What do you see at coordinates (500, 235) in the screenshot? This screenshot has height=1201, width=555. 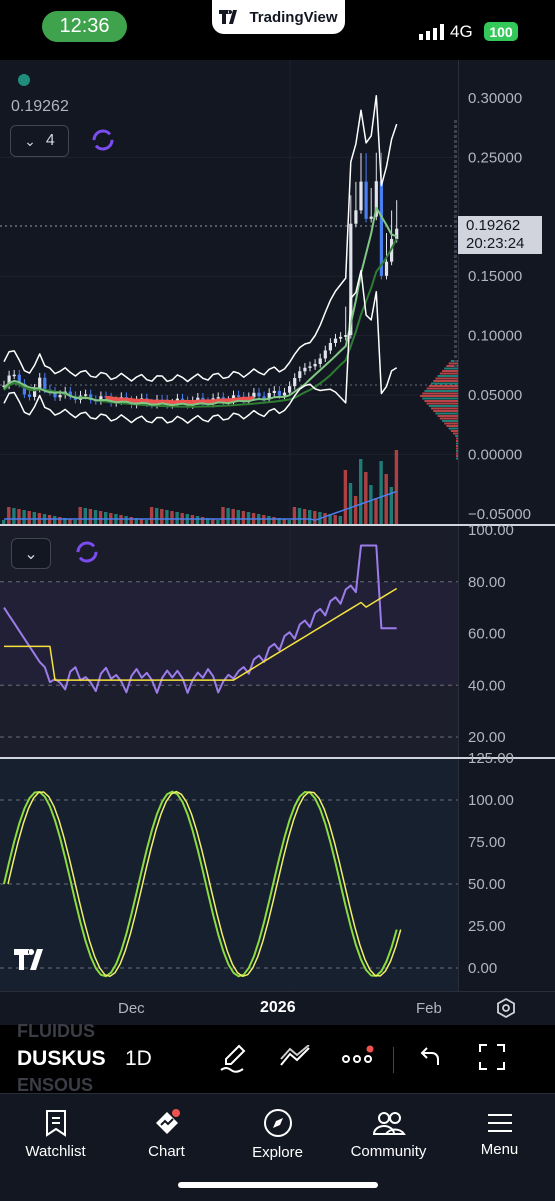 I see `current-price-label: 0.19262 20:23:24` at bounding box center [500, 235].